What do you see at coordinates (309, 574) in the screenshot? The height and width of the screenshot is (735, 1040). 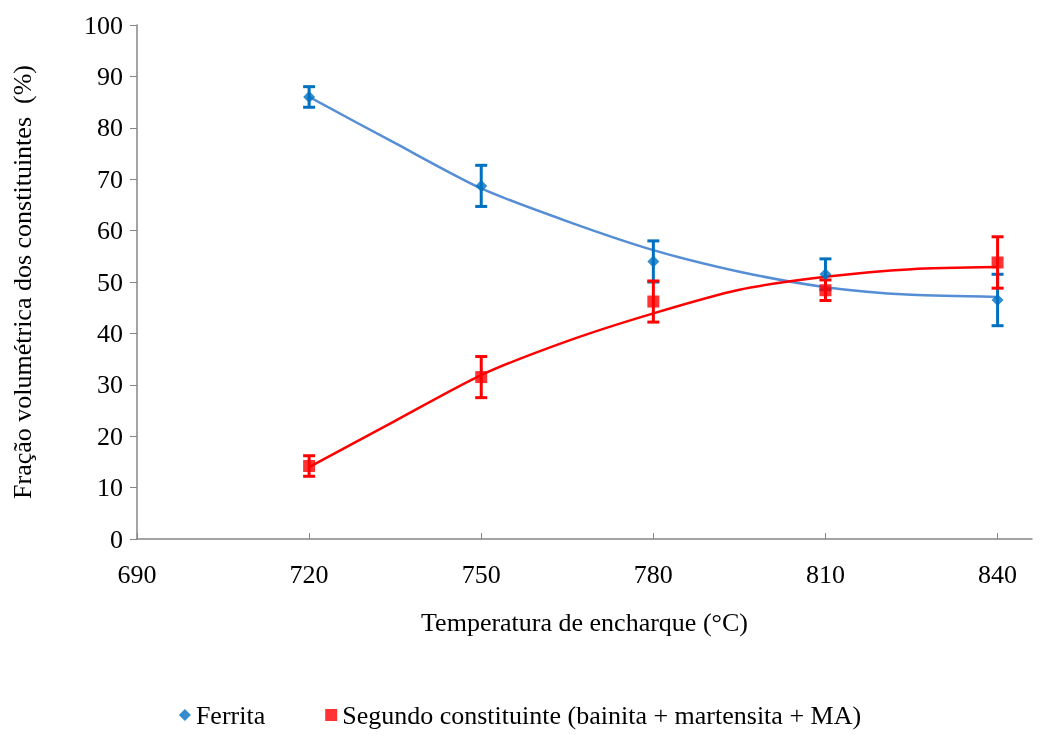 I see `x-tick-label: 720` at bounding box center [309, 574].